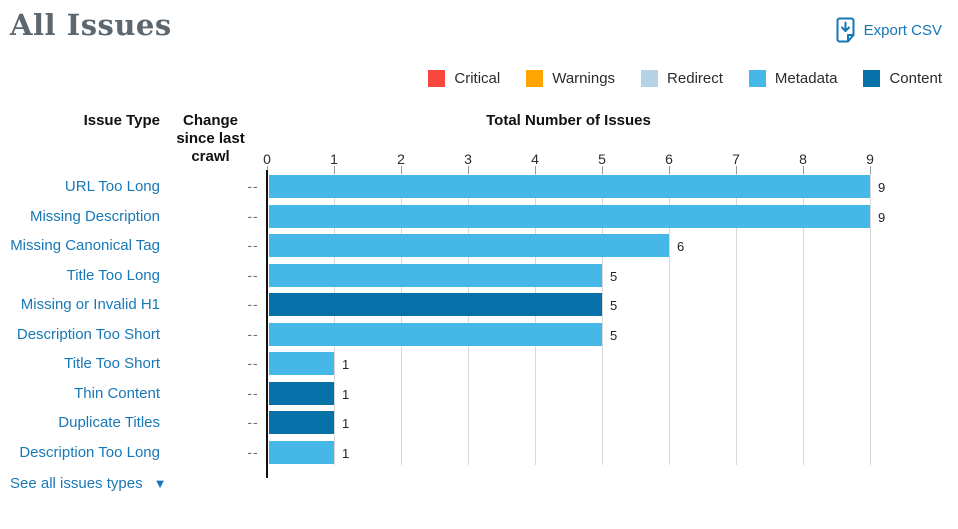 The width and height of the screenshot is (958, 529). What do you see at coordinates (267, 159) in the screenshot?
I see `tick-label-0: 0` at bounding box center [267, 159].